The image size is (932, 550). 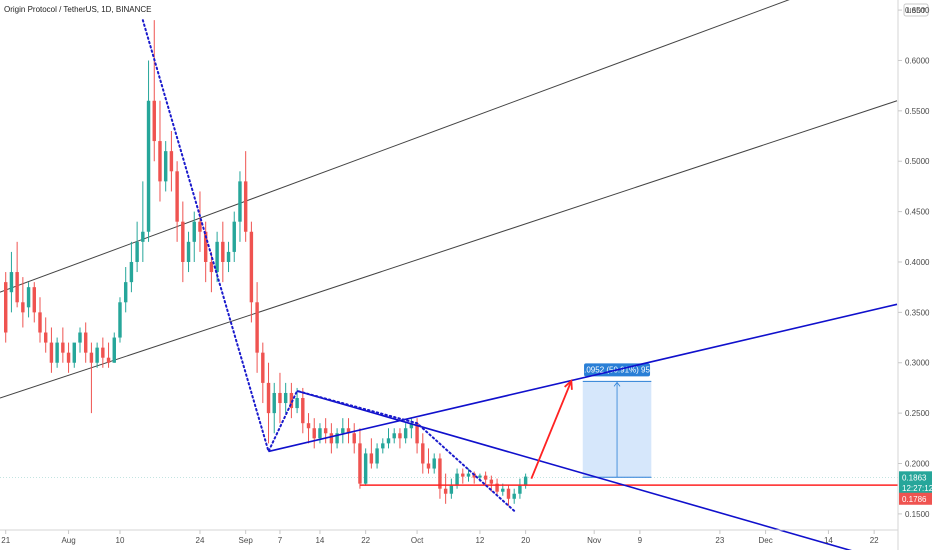 I want to click on currency-badge, so click(x=916, y=10).